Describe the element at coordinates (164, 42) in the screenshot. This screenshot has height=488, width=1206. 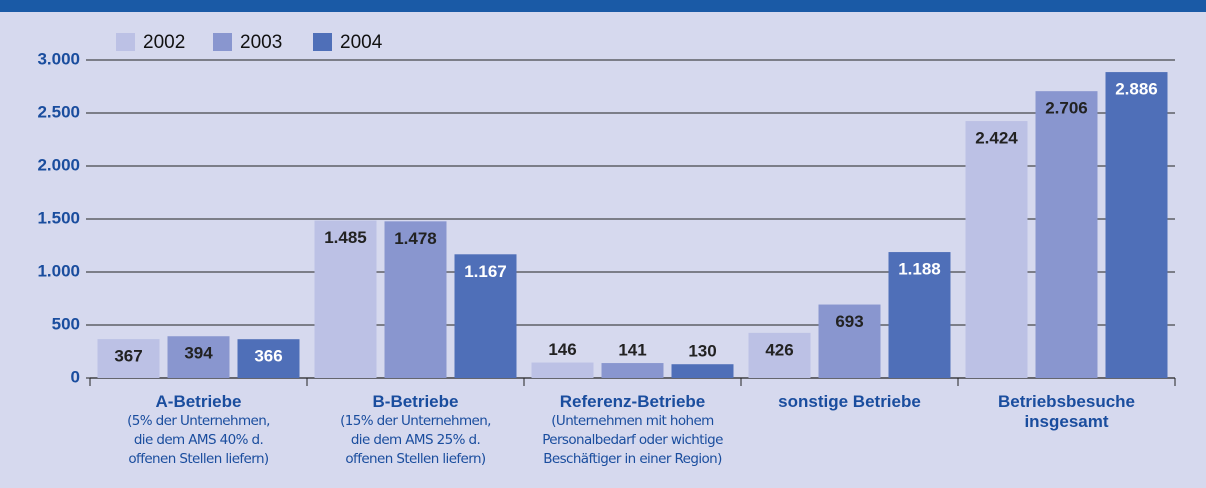
I see `legend-label: 2002` at that location.